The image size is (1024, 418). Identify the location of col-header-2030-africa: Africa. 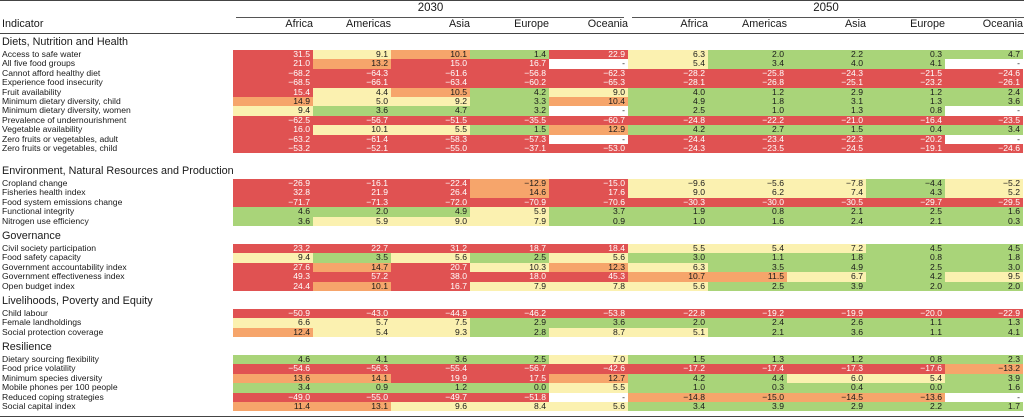
(299, 24).